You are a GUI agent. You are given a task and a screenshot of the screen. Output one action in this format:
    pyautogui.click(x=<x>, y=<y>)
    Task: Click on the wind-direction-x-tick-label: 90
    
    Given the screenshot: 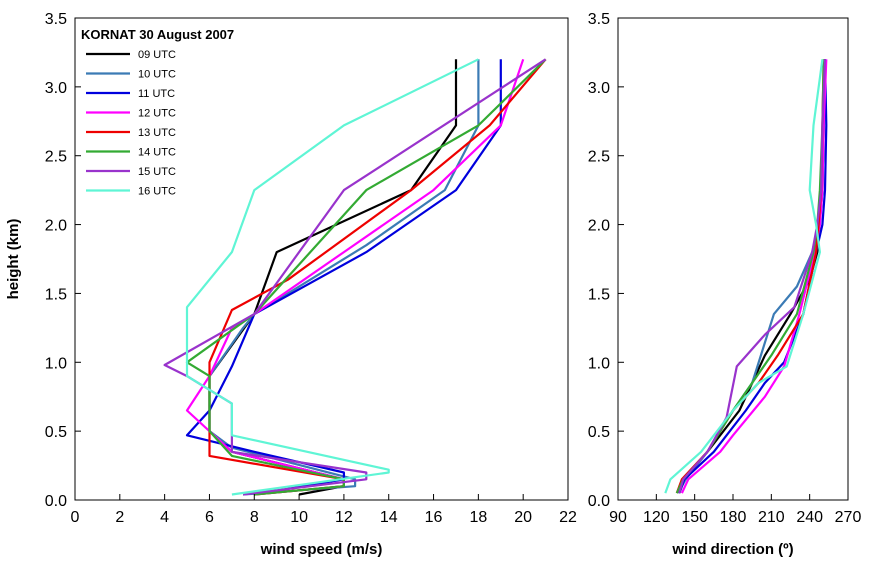 What is the action you would take?
    pyautogui.click(x=618, y=517)
    